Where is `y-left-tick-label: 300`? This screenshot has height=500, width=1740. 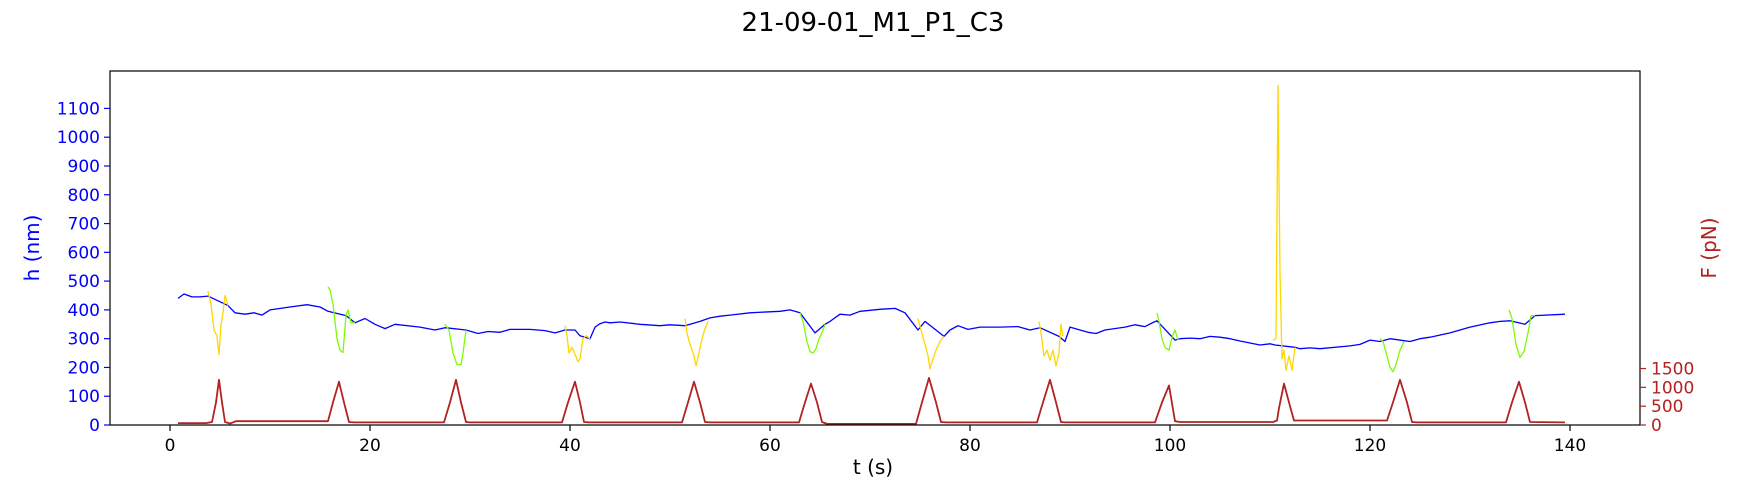 y-left-tick-label: 300 is located at coordinates (84, 340).